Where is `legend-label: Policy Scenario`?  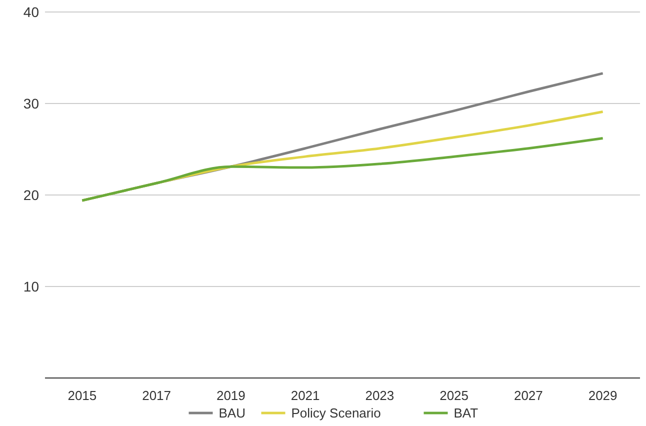 legend-label: Policy Scenario is located at coordinates (336, 413).